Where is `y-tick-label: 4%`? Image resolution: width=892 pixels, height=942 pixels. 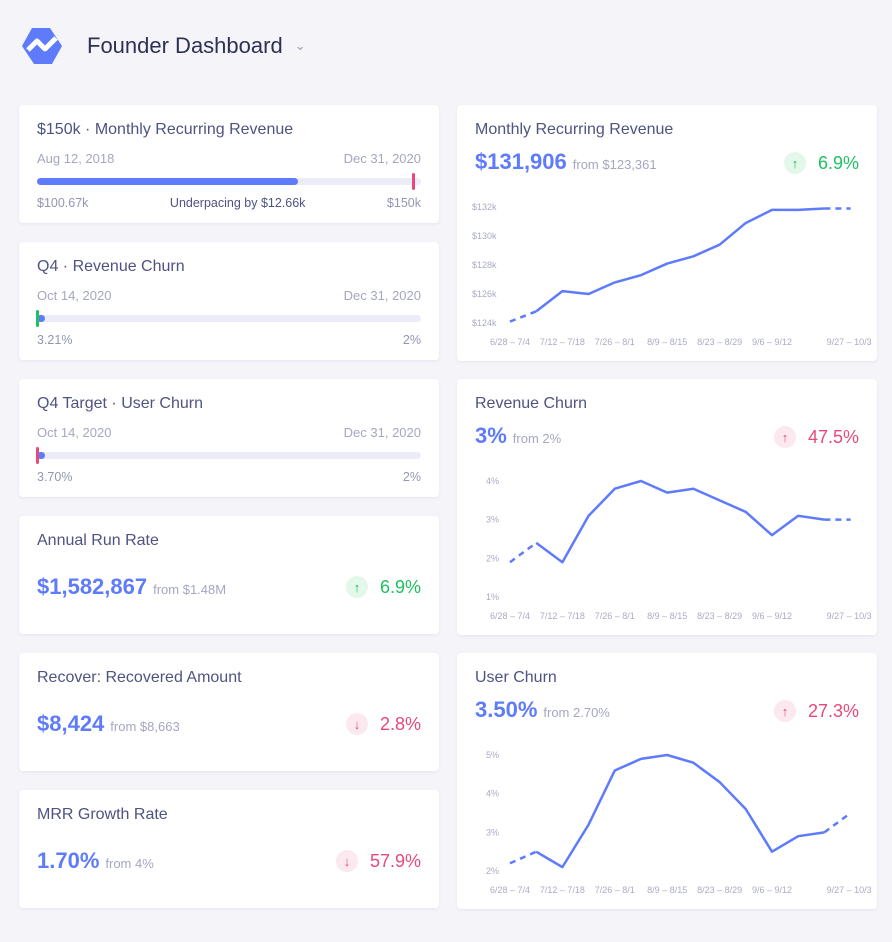
y-tick-label: 4% is located at coordinates (492, 481).